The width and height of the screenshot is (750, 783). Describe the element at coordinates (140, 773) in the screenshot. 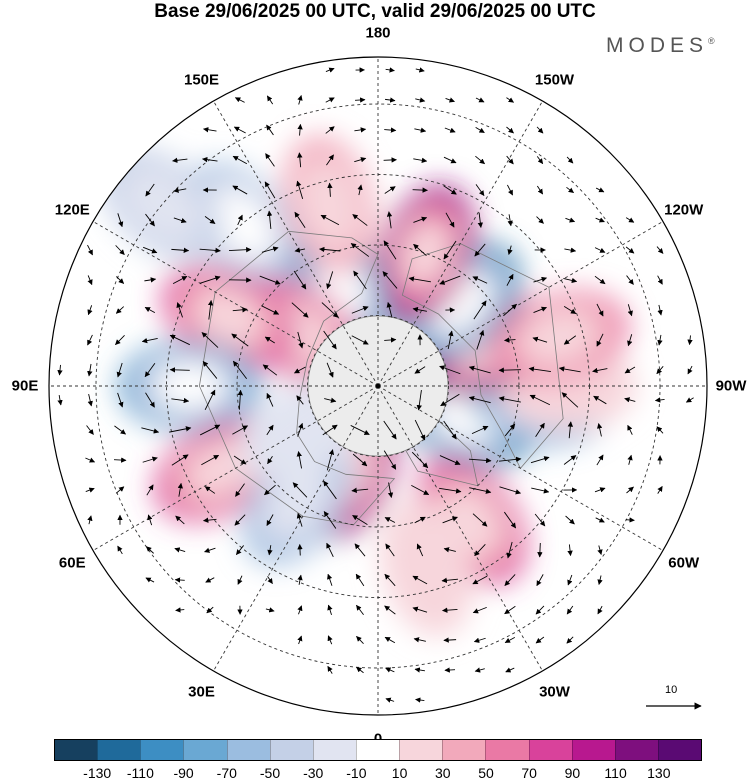

I see `colorbar-tick-label: -110` at that location.